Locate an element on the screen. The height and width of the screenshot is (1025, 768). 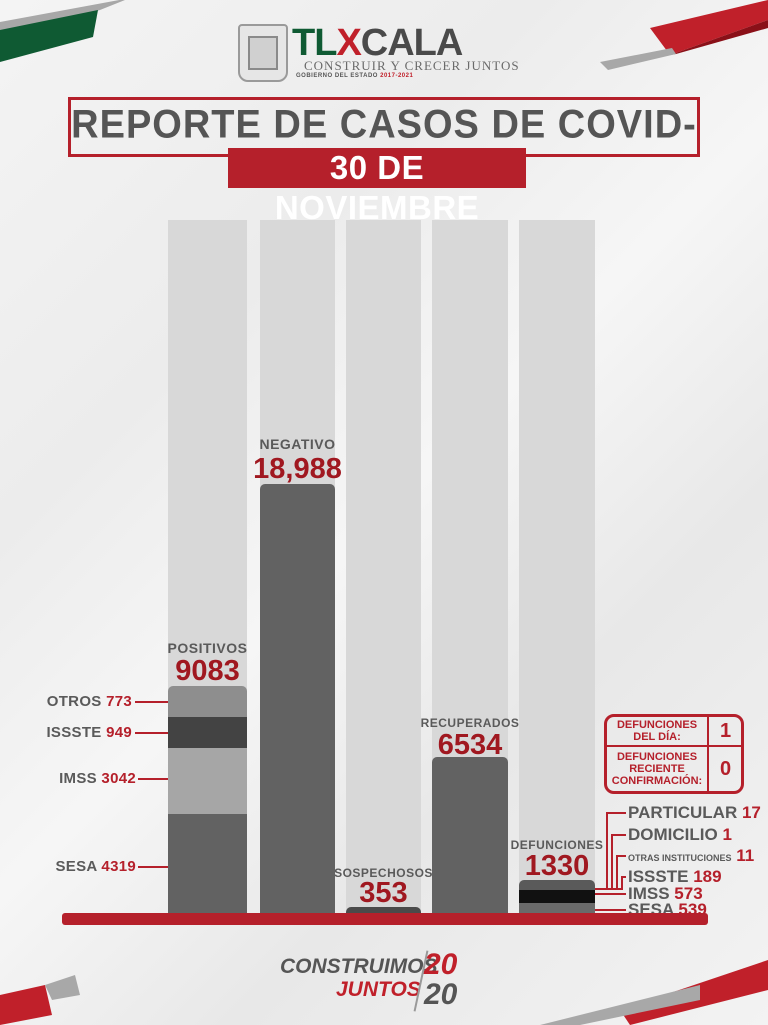
report-date: 30 DE NOVIEMBRE is located at coordinates (377, 187).